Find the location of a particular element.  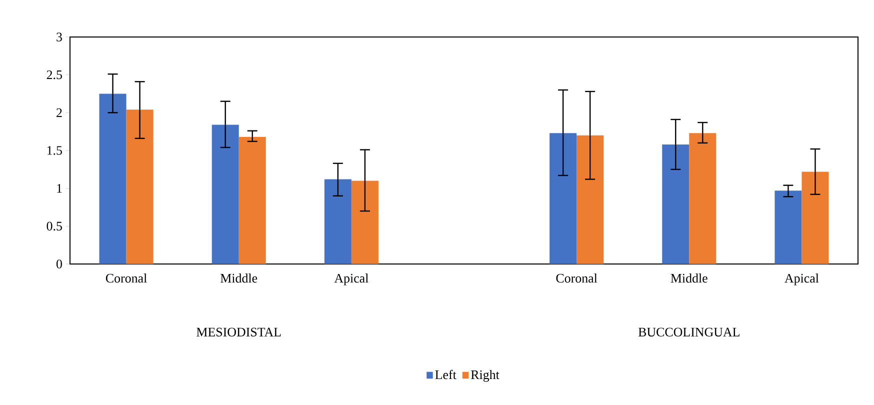

y-tick-label: 1.5 is located at coordinates (54, 150).